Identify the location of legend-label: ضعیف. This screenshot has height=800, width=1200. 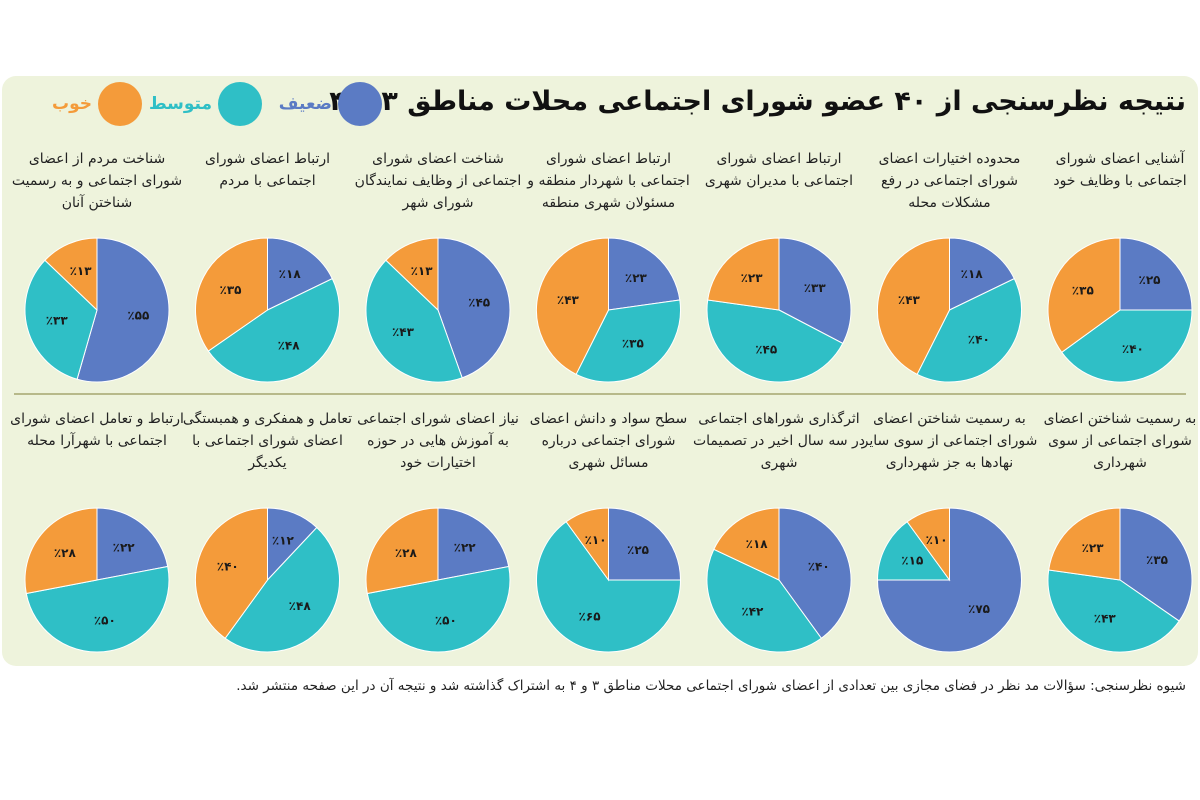
(305, 104).